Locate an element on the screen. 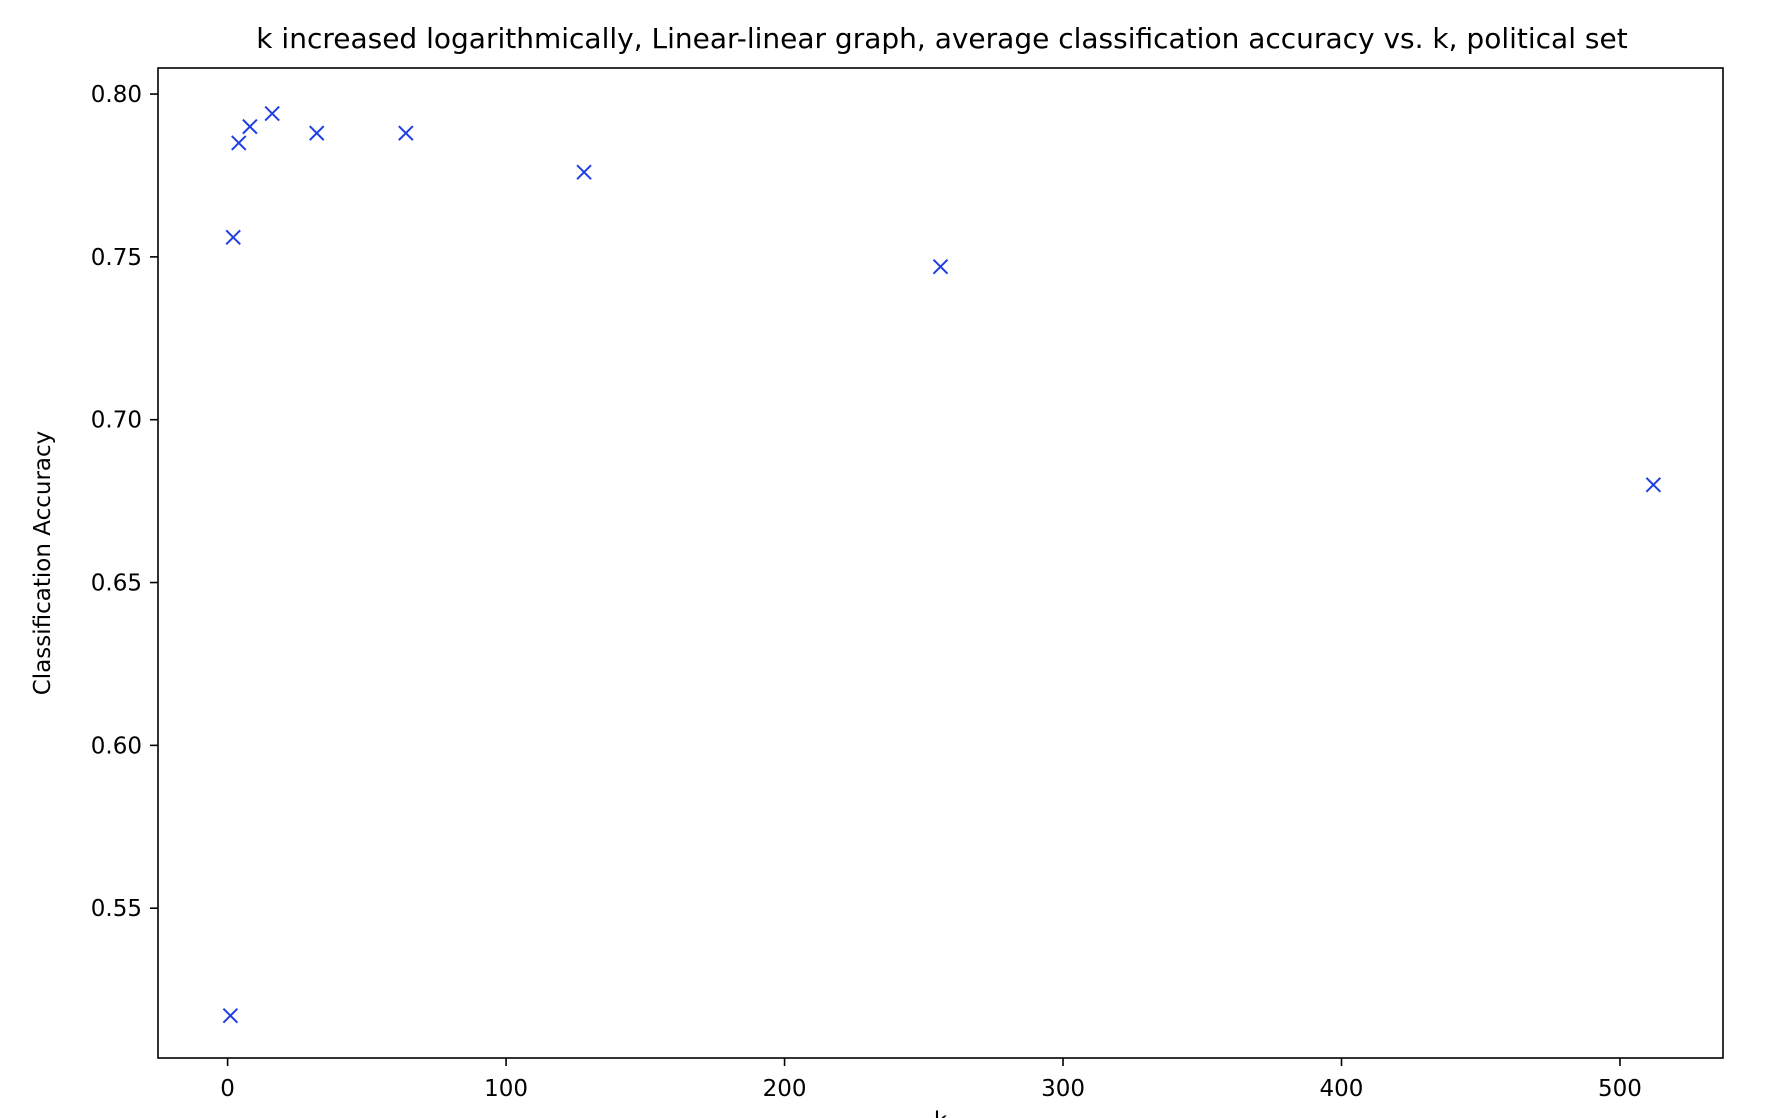  y-tick-label: 0.70 is located at coordinates (116, 421).